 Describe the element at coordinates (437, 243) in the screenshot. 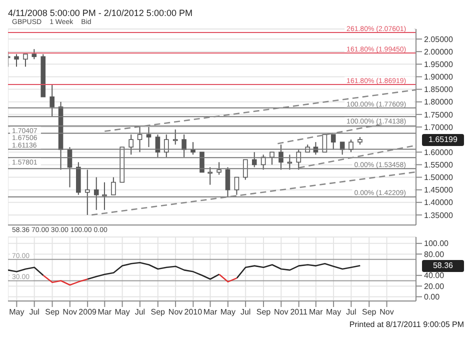

I see `y-tick-label: 100.00` at that location.